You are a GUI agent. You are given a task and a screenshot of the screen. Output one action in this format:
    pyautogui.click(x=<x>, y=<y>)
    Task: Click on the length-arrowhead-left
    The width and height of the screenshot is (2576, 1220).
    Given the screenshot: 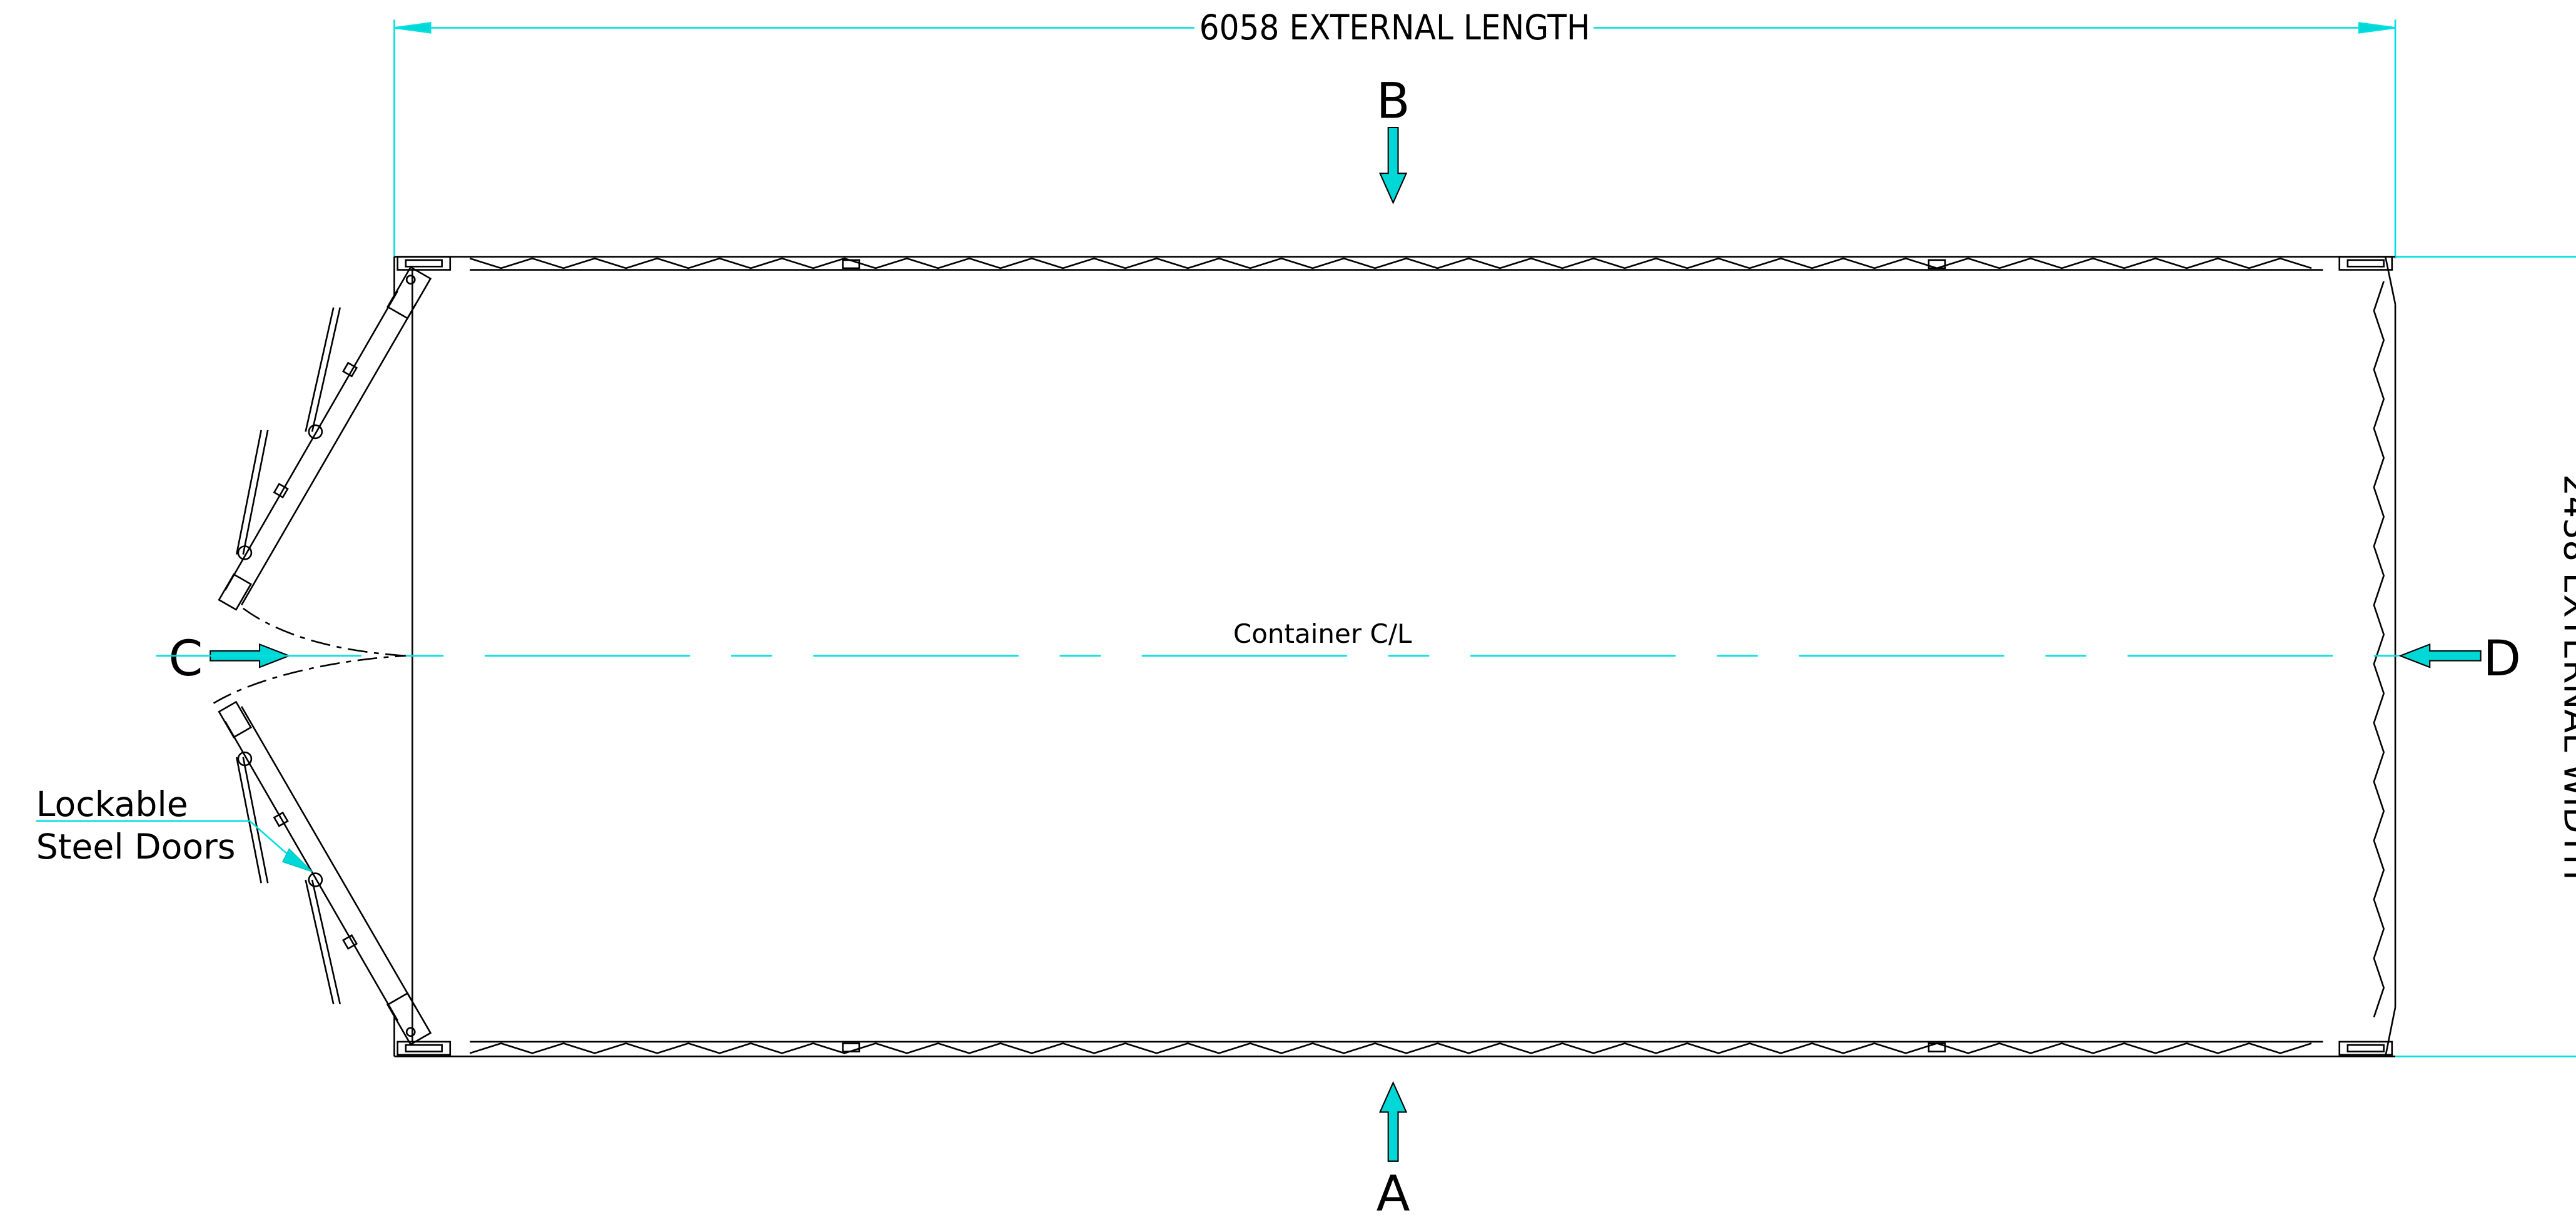 What is the action you would take?
    pyautogui.click(x=413, y=28)
    